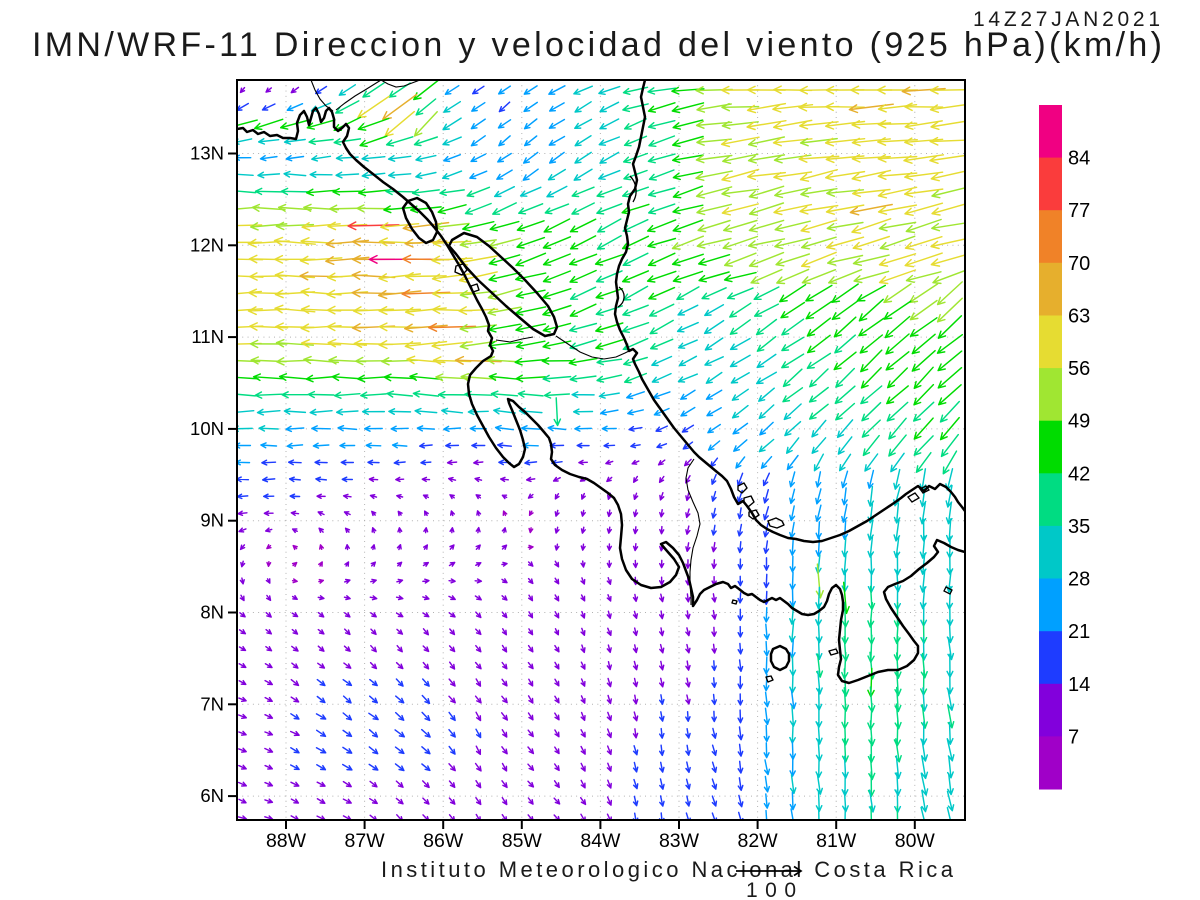 Image resolution: width=1200 pixels, height=900 pixels. I want to click on svg-text: 56, so click(1079, 369).